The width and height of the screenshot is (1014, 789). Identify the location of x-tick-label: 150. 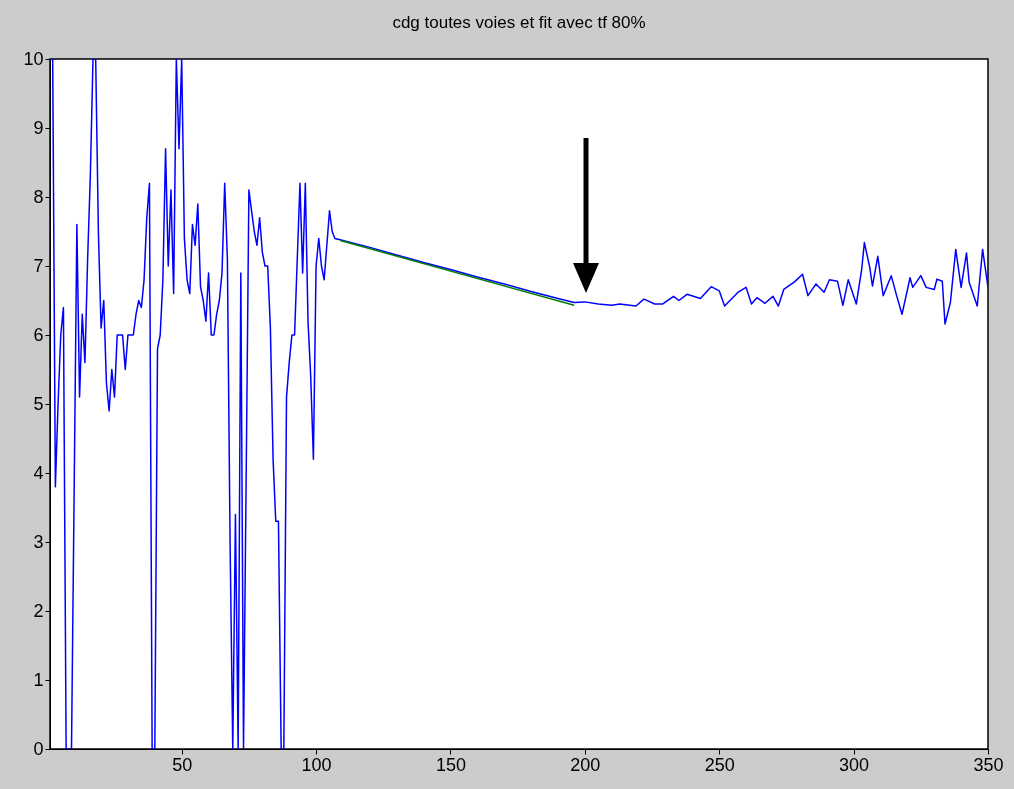
(450, 764).